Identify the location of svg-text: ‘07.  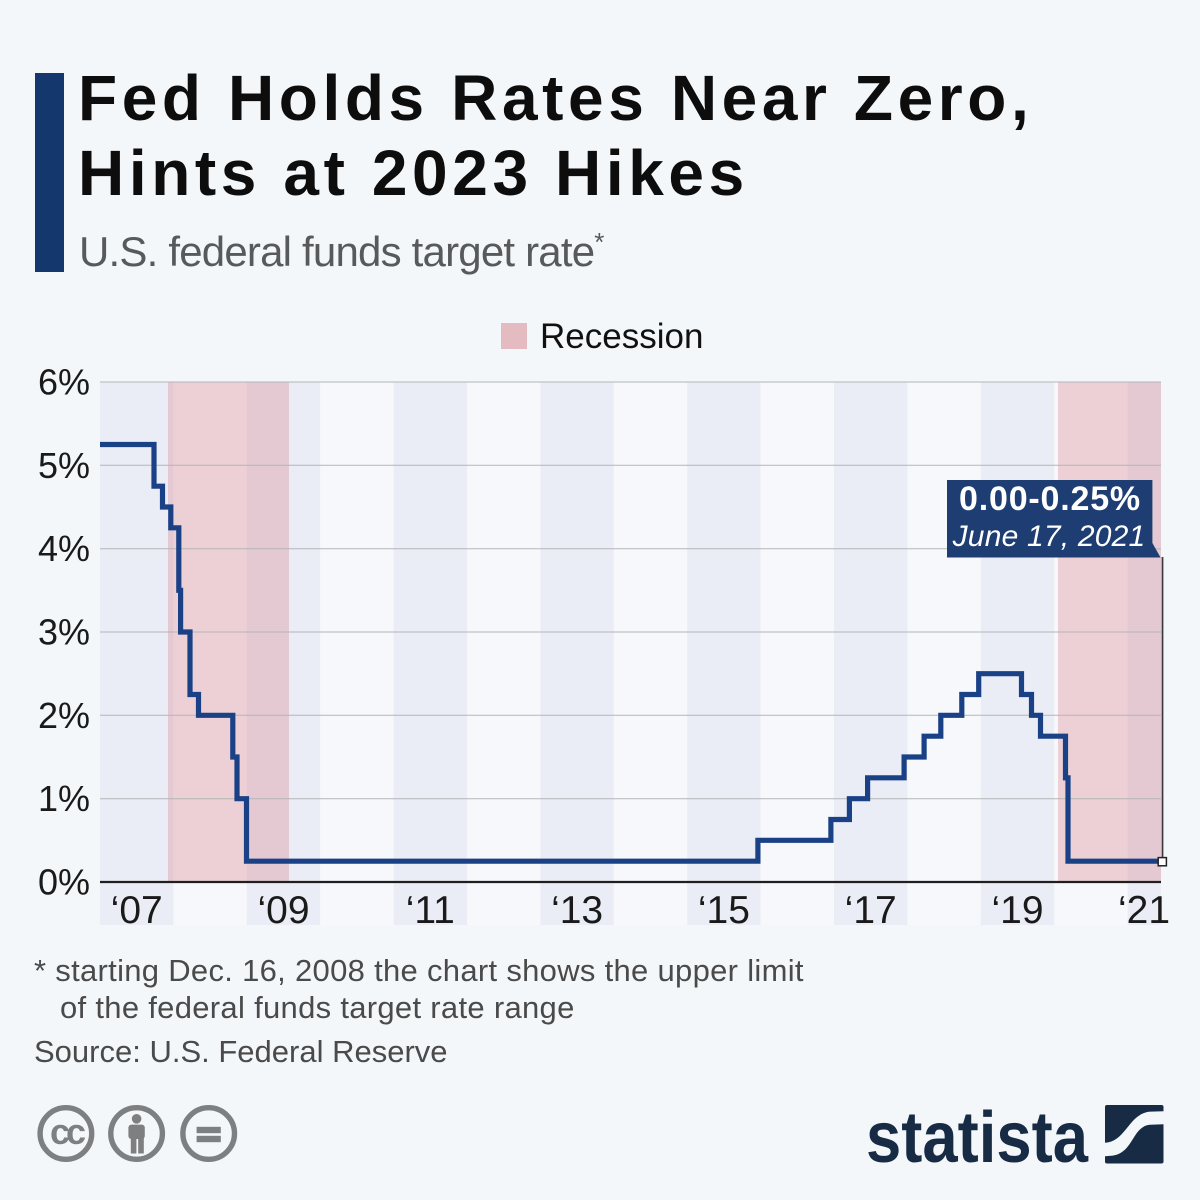
(137, 910).